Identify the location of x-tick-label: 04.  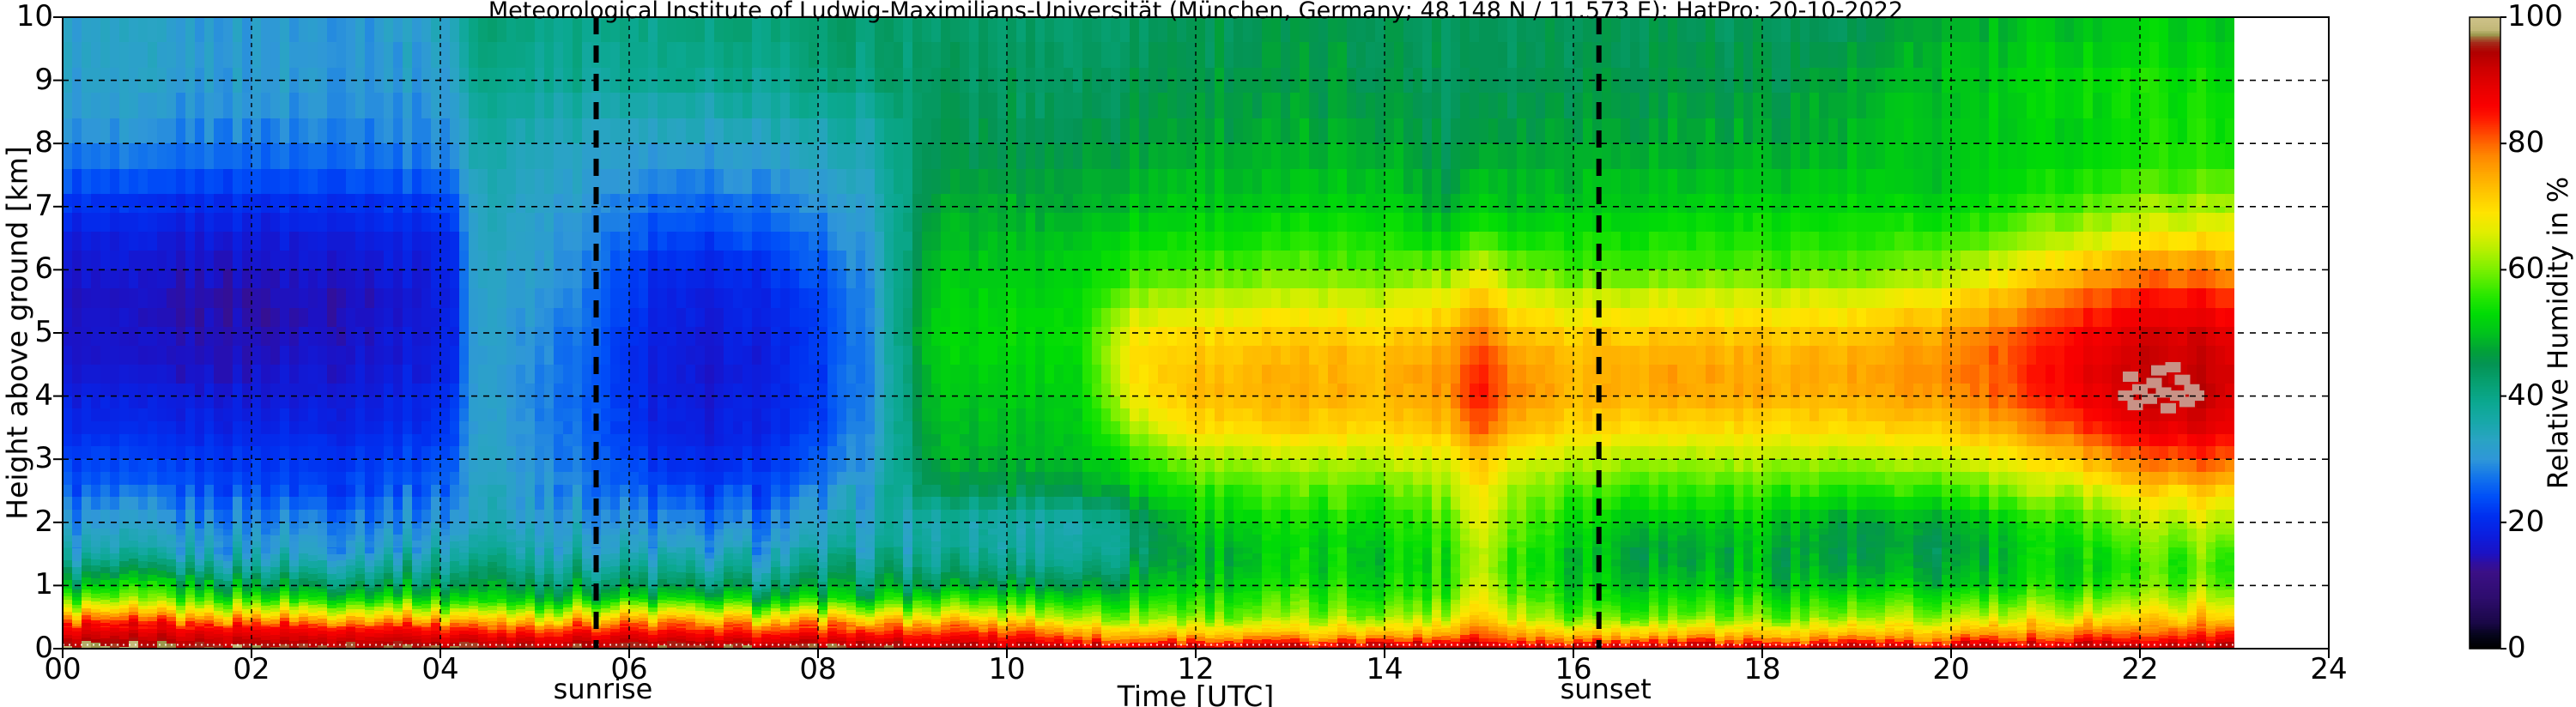
(440, 669).